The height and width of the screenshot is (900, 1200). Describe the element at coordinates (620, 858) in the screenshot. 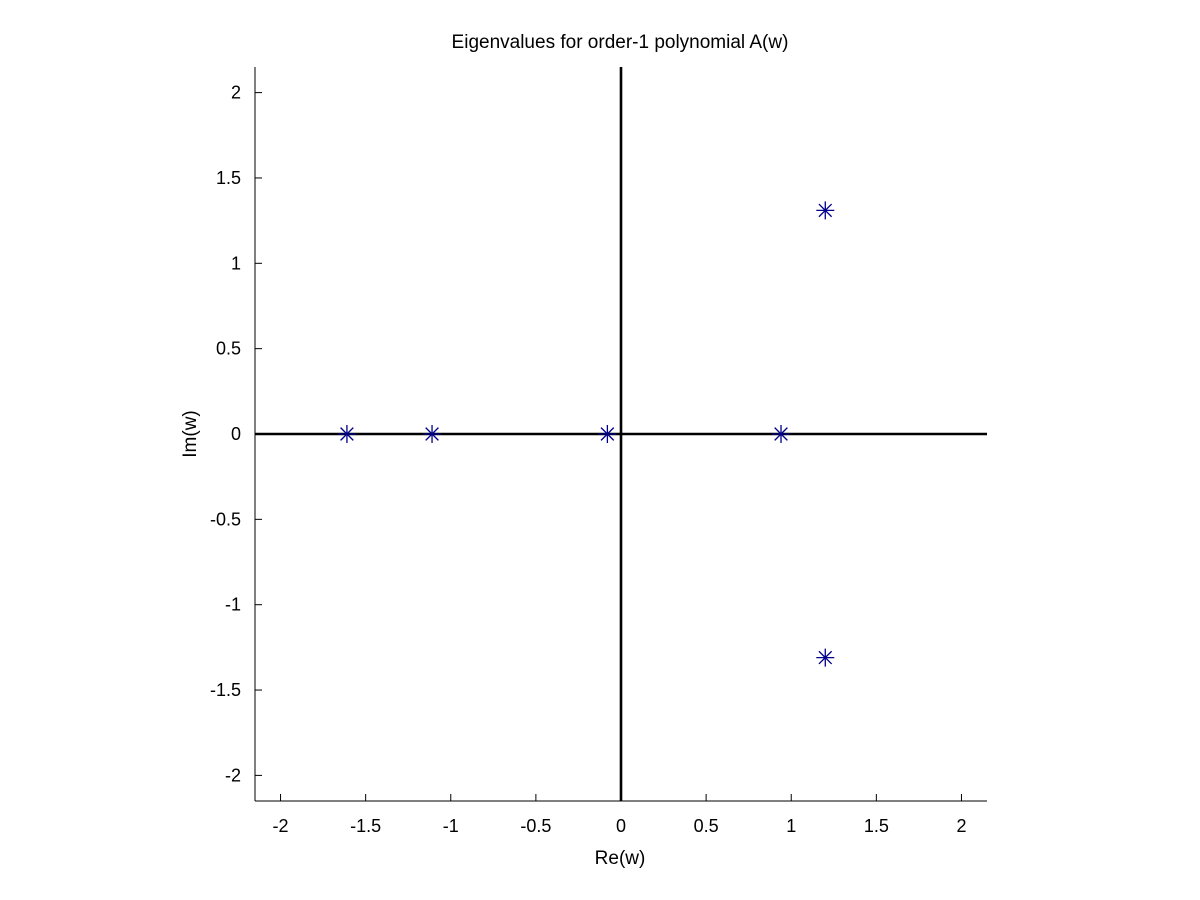

I see `x-axis-label: Re(w)` at that location.